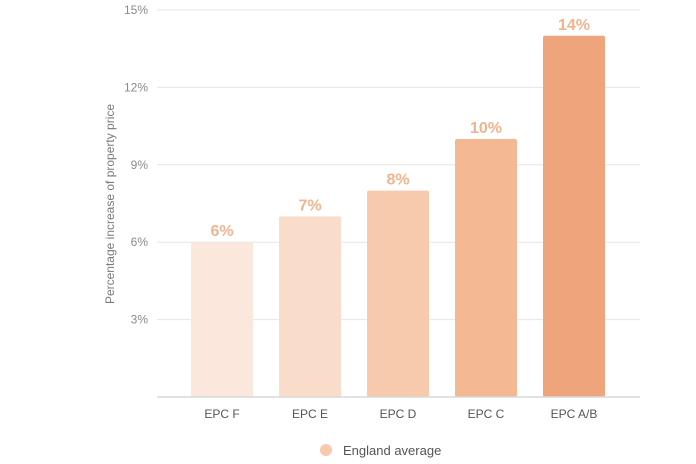  I want to click on y-axis-ticks: 3% 6% 9% 12% 15%, so click(136, 165).